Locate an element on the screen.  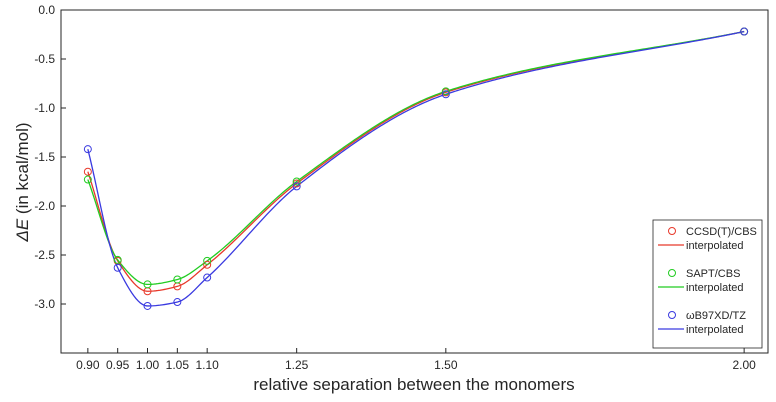
x-tick-label: 2.00 is located at coordinates (744, 365).